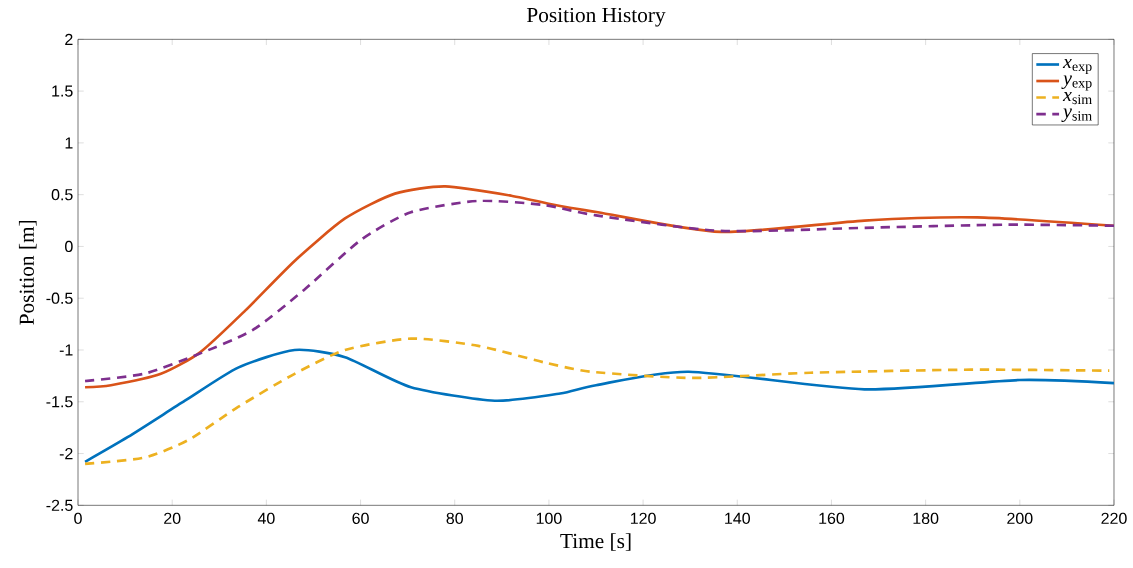 The width and height of the screenshot is (1133, 568). Describe the element at coordinates (66, 453) in the screenshot. I see `y-tick-label: -2` at that location.